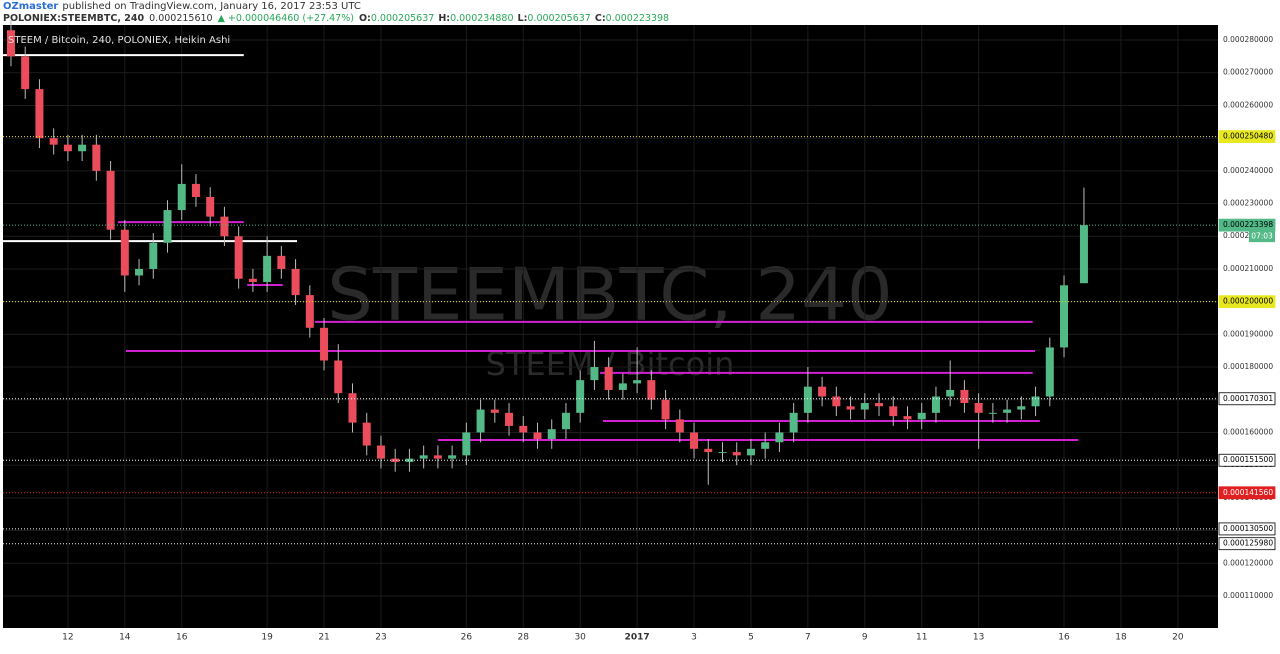 The image size is (1280, 654). What do you see at coordinates (1178, 638) in the screenshot?
I see `x-tick-label: 20` at bounding box center [1178, 638].